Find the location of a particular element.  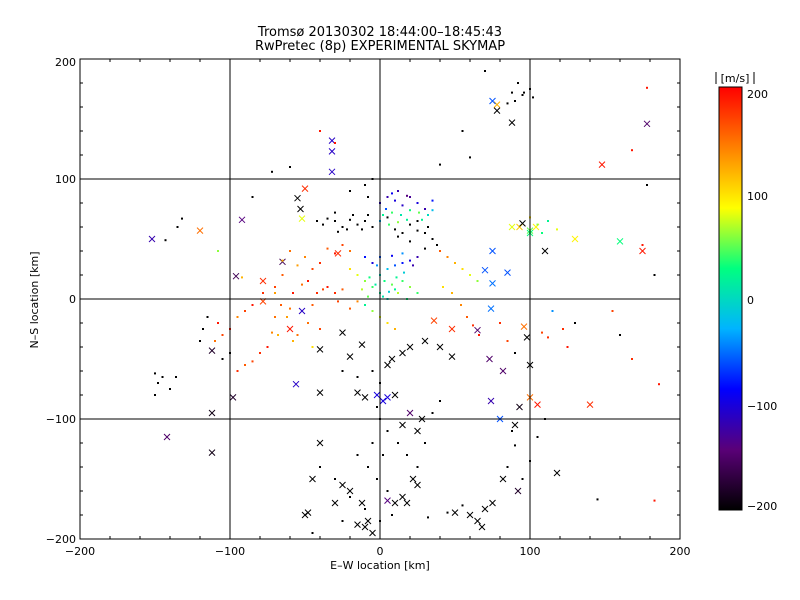

colorbar-tick-label: −200 is located at coordinates (762, 506).